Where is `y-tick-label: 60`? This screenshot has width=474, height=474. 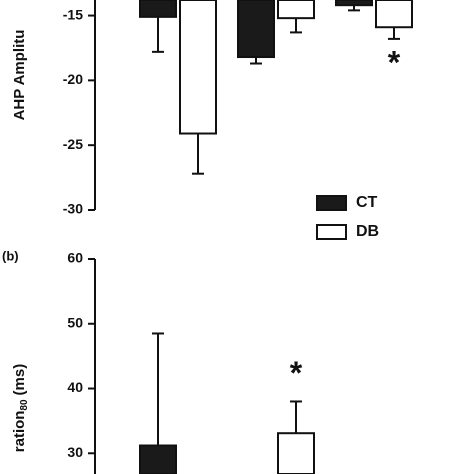 y-tick-label: 60 is located at coordinates (75, 258).